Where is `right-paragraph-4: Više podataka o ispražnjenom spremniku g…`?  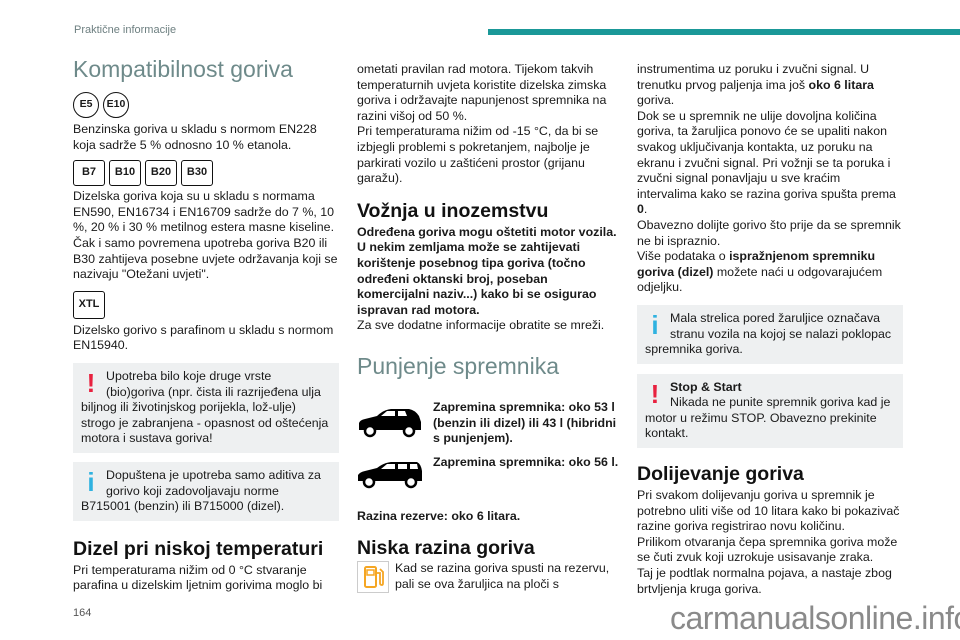
right-paragraph-4: Više podataka o ispražnjenom spremniku g… is located at coordinates (760, 272).